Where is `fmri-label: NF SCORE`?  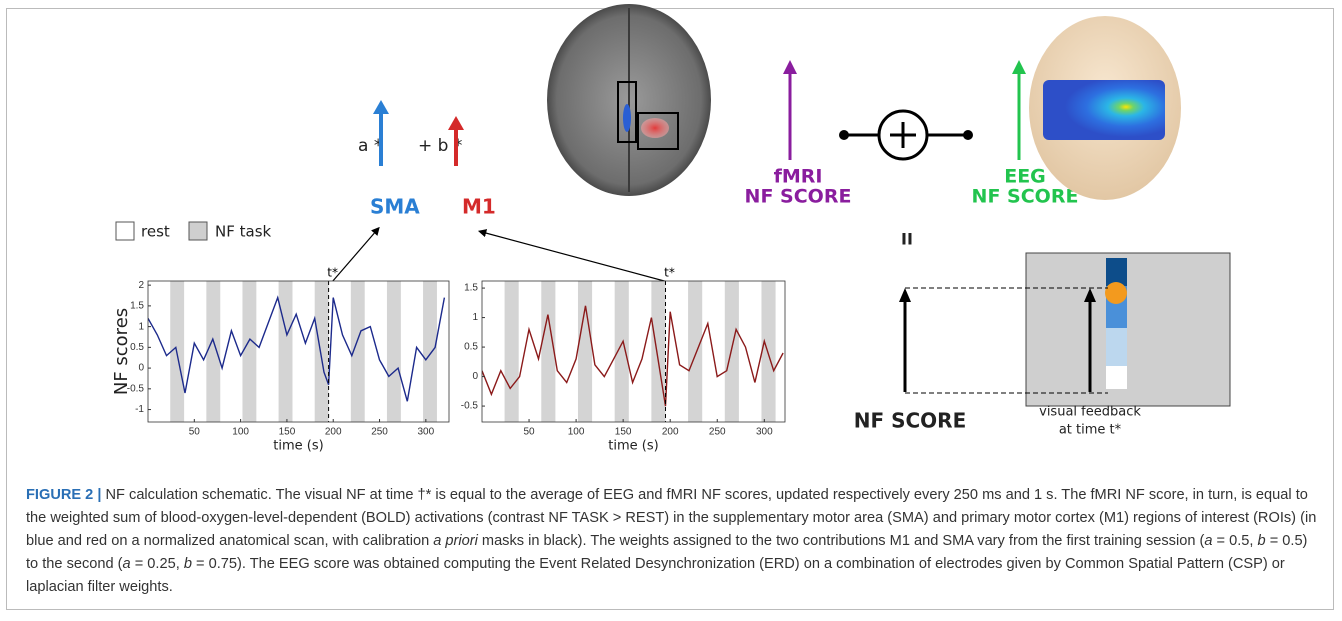
fmri-label: NF SCORE is located at coordinates (798, 197).